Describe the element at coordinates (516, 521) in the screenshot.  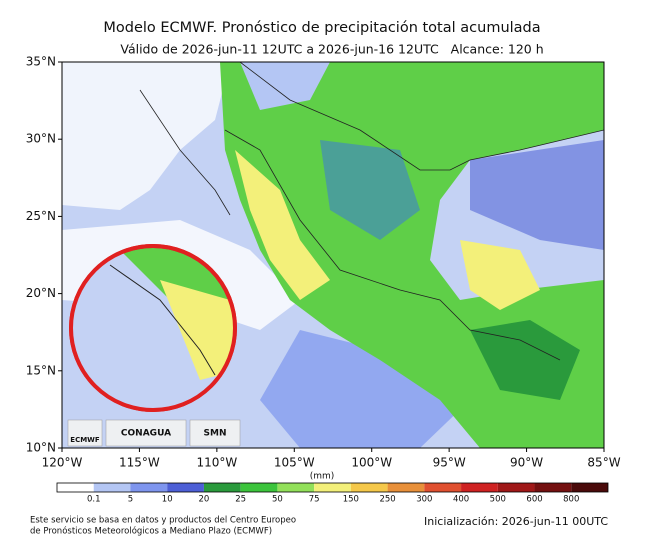
I see `init-time: Inicialización: 2026-jun-11 00UTC` at that location.